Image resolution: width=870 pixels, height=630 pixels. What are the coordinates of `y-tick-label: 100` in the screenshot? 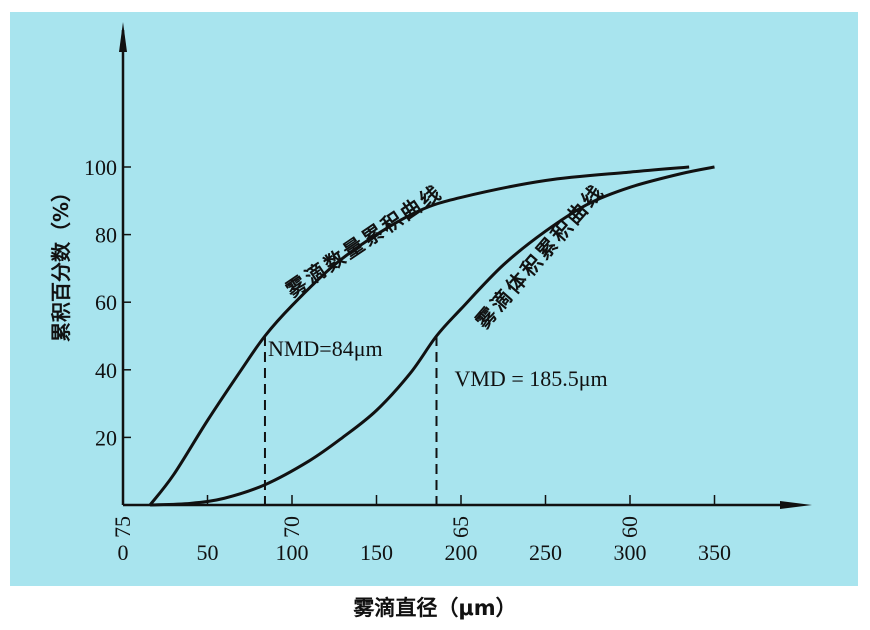 It's located at (100, 167).